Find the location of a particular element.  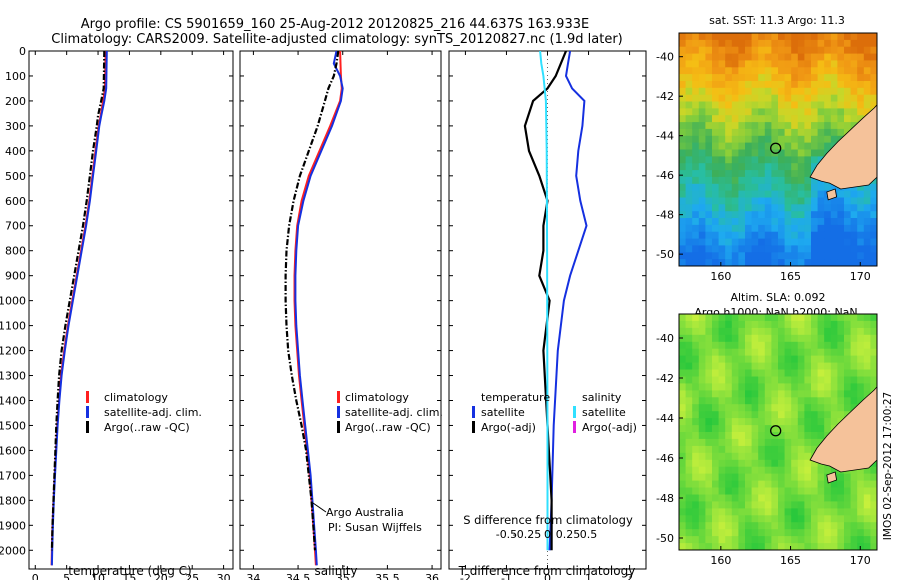

x-tick-label: 10 is located at coordinates (98, 576).